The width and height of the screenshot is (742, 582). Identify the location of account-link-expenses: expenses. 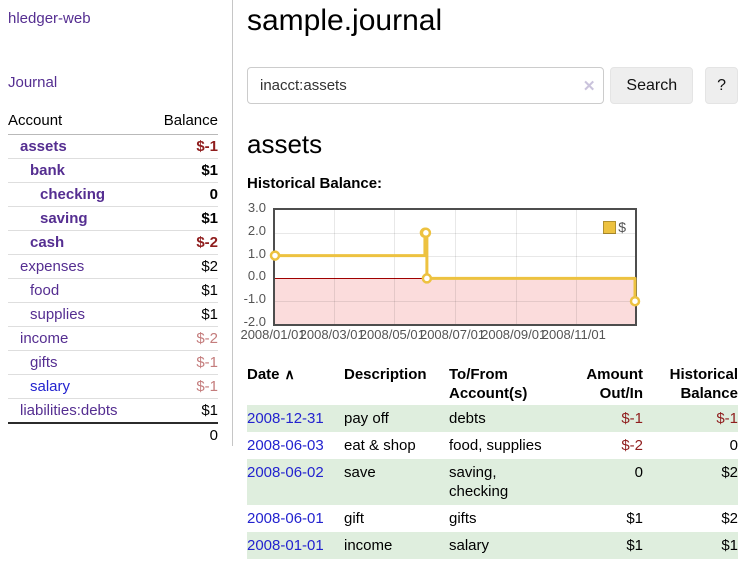
(52, 266).